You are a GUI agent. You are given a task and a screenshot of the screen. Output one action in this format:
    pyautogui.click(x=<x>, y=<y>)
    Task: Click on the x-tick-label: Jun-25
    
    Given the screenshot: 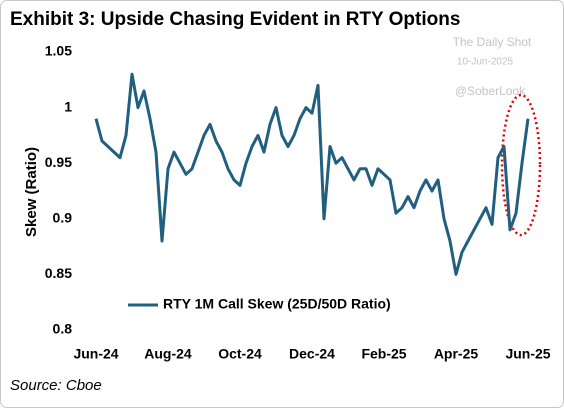 What is the action you would take?
    pyautogui.click(x=527, y=354)
    